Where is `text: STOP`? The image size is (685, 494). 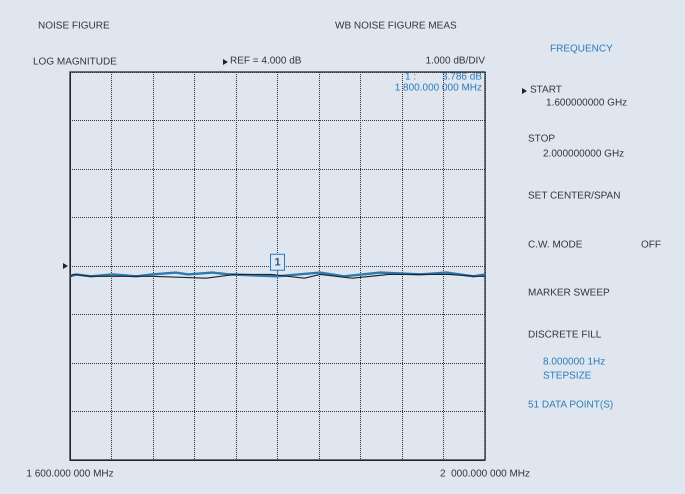
text: STOP is located at coordinates (542, 139).